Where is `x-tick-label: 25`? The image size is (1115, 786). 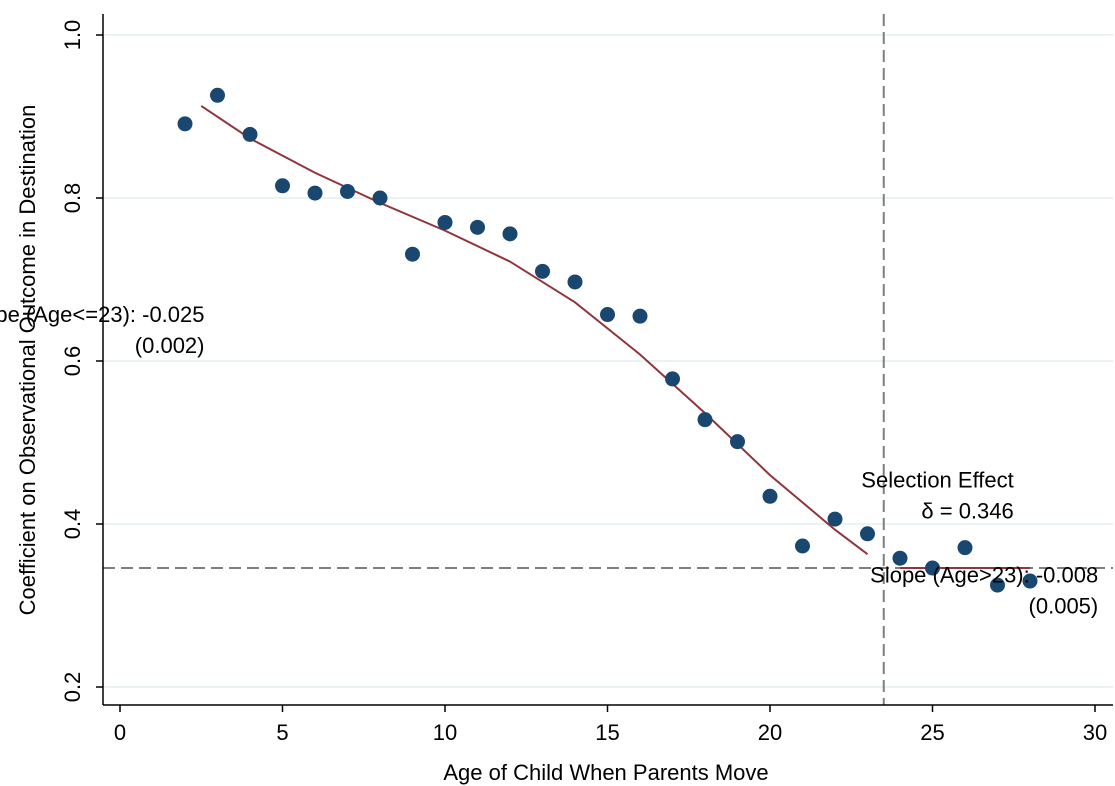 x-tick-label: 25 is located at coordinates (932, 732).